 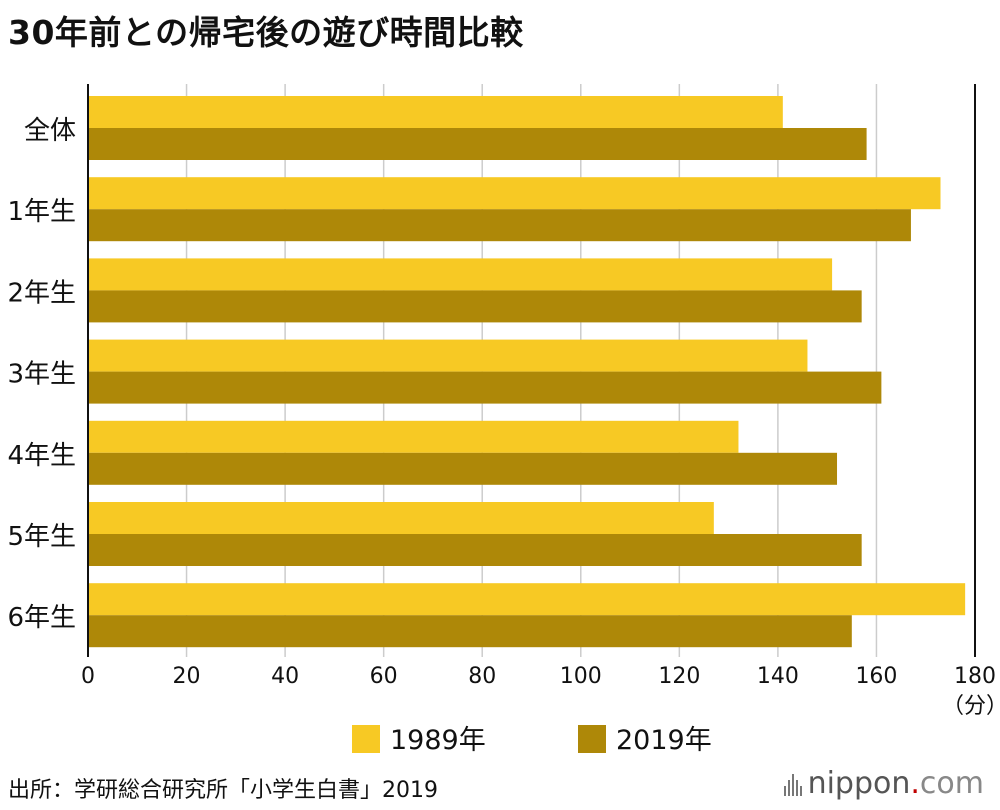 What do you see at coordinates (679, 676) in the screenshot?
I see `x-tick-label-120: 120` at bounding box center [679, 676].